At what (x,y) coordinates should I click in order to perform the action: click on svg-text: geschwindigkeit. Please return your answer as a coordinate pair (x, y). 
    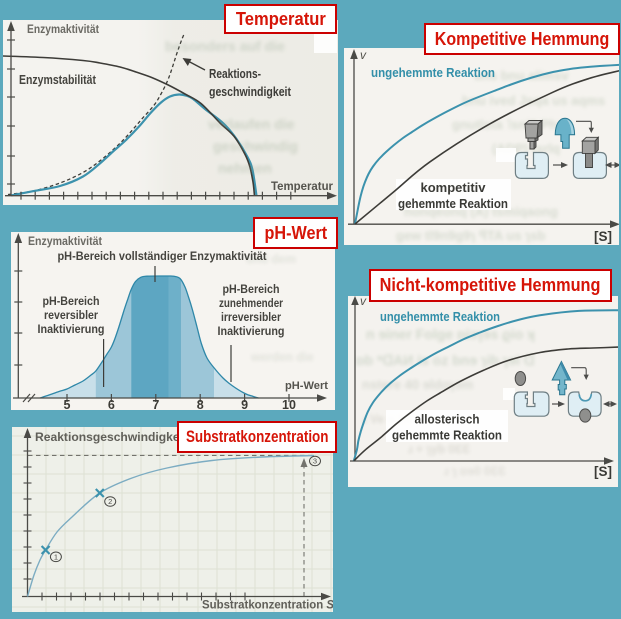
    Looking at the image, I should click on (250, 91).